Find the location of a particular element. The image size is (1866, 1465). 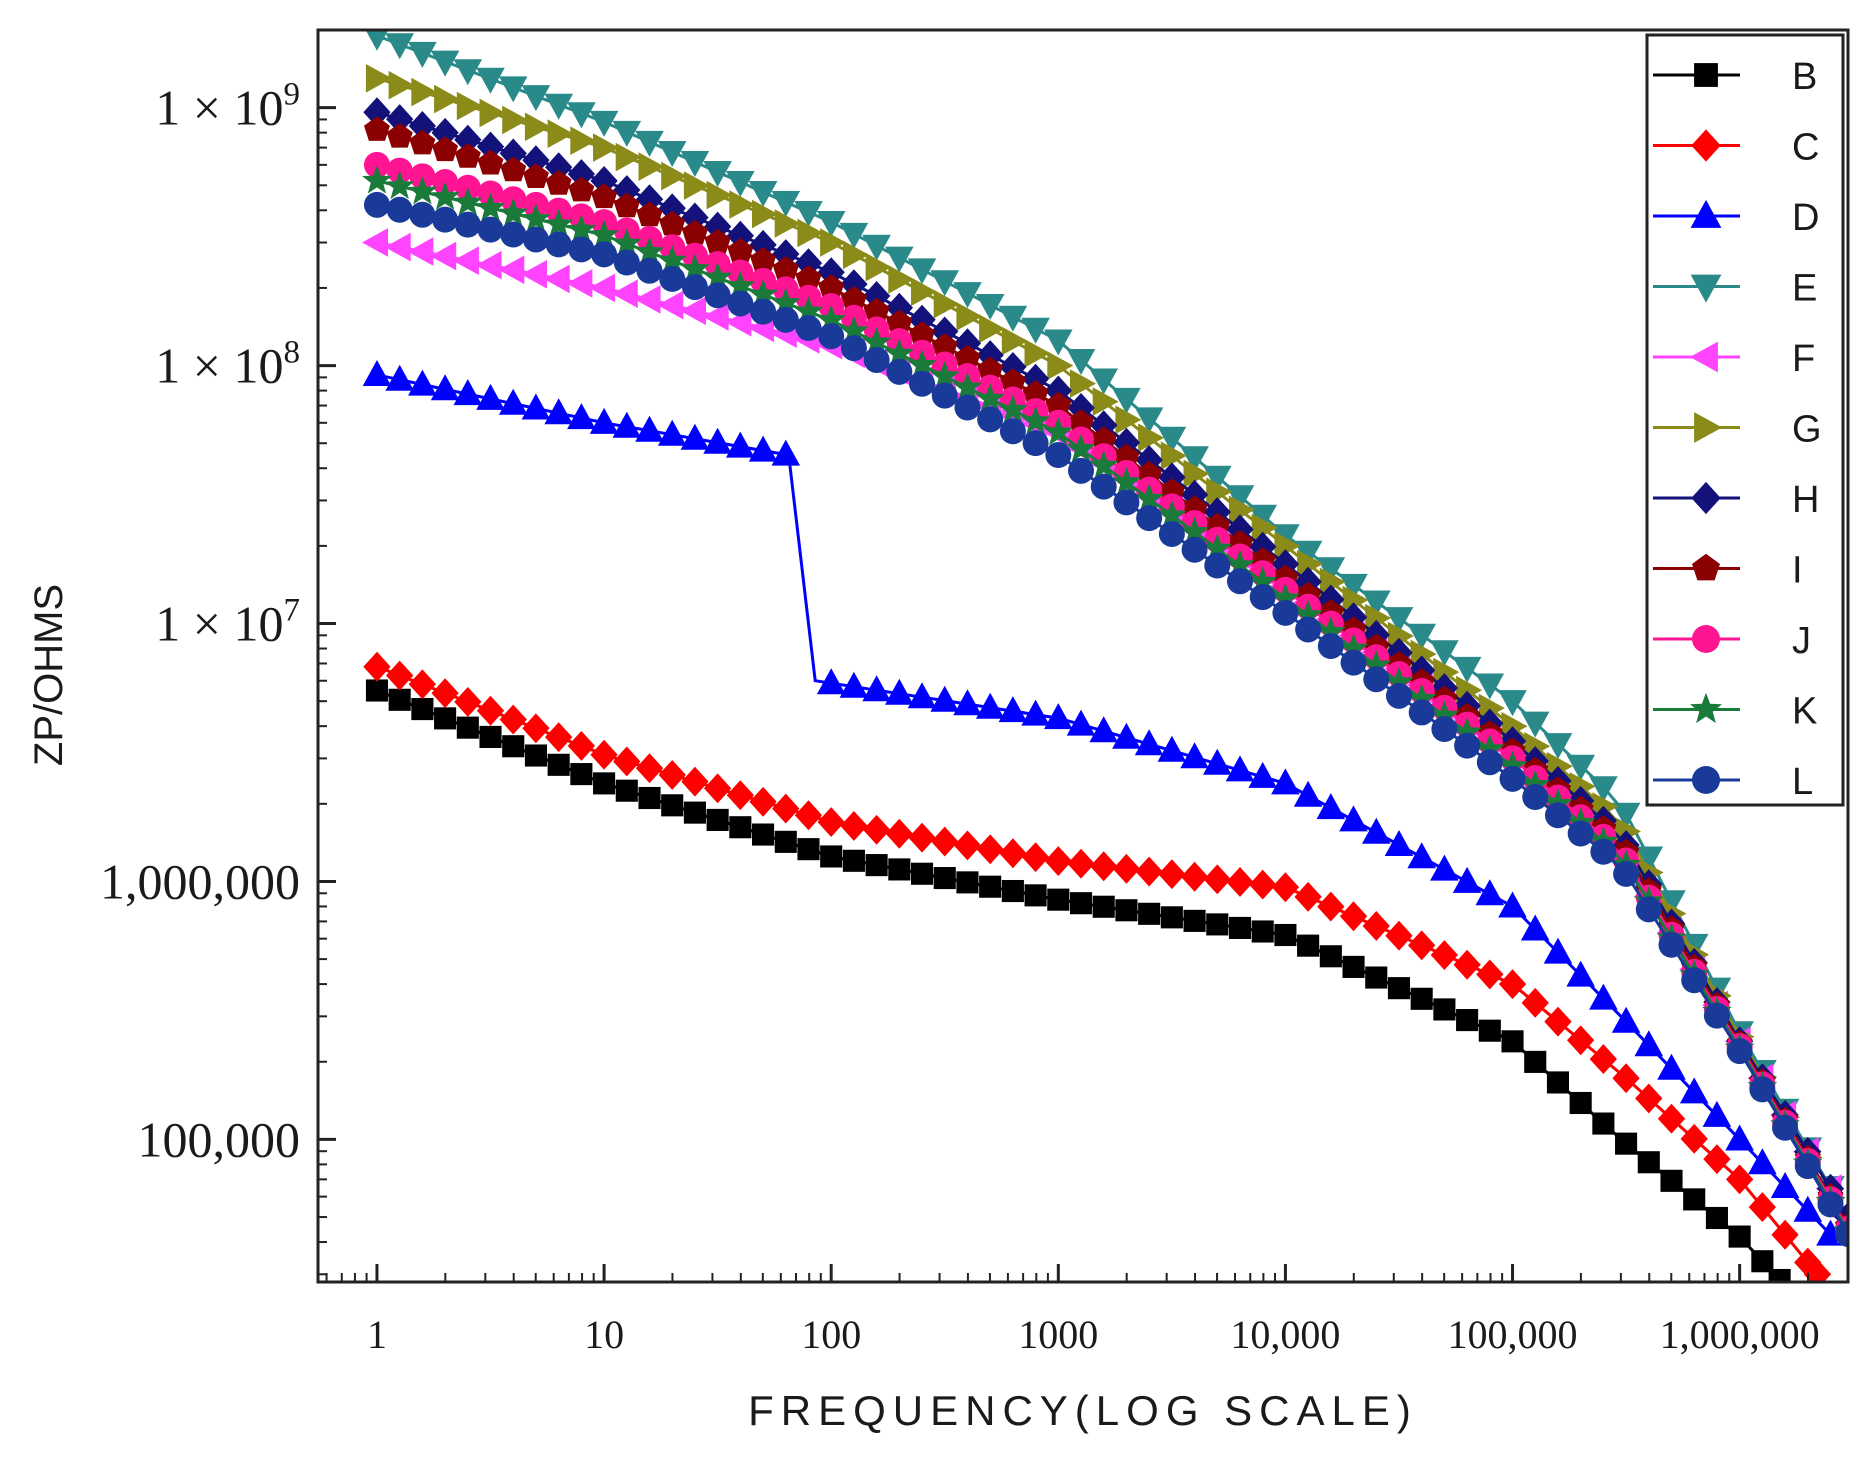

x-tick-label: 10,000 is located at coordinates (1285, 1334).